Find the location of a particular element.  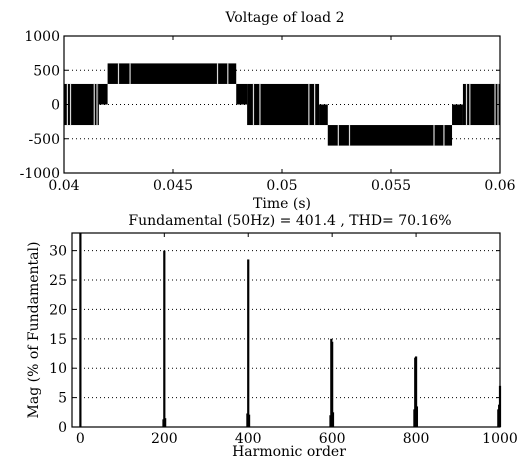

spectrum-ytick-label: 5 is located at coordinates (62, 399).